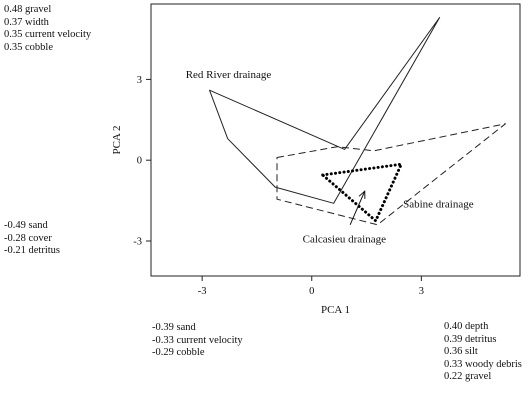 This screenshot has width=532, height=395. Describe the element at coordinates (137, 241) in the screenshot. I see `y-tick-label: -3` at that location.